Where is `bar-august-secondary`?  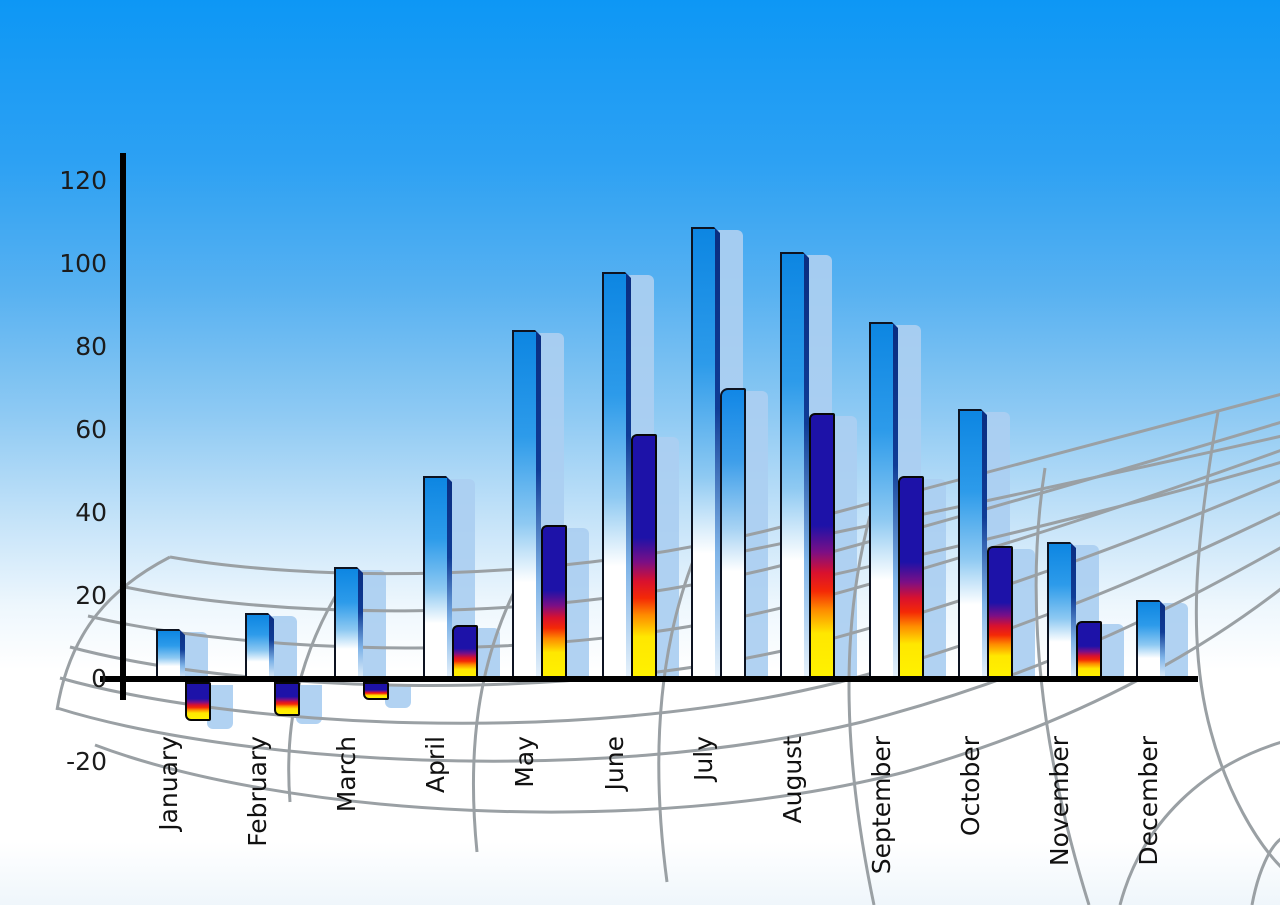 bar-august-secondary is located at coordinates (822, 546).